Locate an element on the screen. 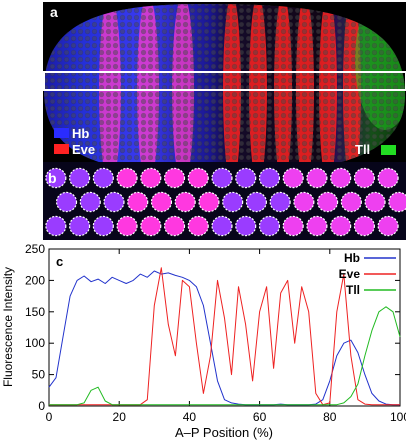 The height and width of the screenshot is (441, 406). panel-c-letter: c is located at coordinates (59, 261).